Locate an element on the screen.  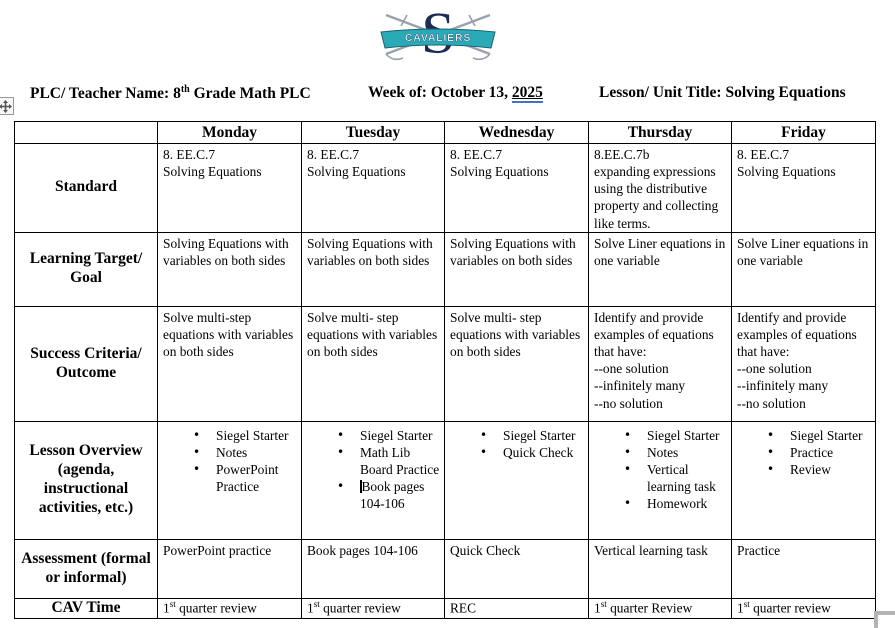
table-resize-handle is located at coordinates (884, 619).